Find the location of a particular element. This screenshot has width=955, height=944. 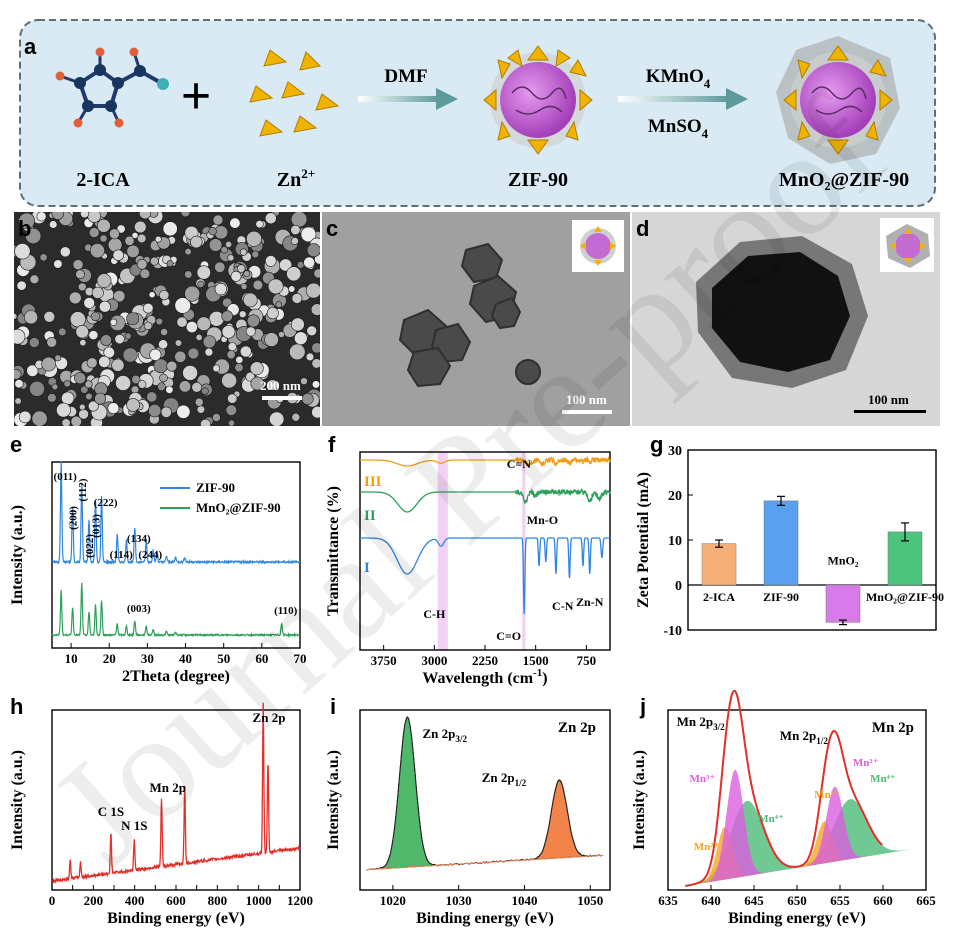

product-mno2-zif-90-label: MnO₂@ZIF-90 is located at coordinates (844, 180).